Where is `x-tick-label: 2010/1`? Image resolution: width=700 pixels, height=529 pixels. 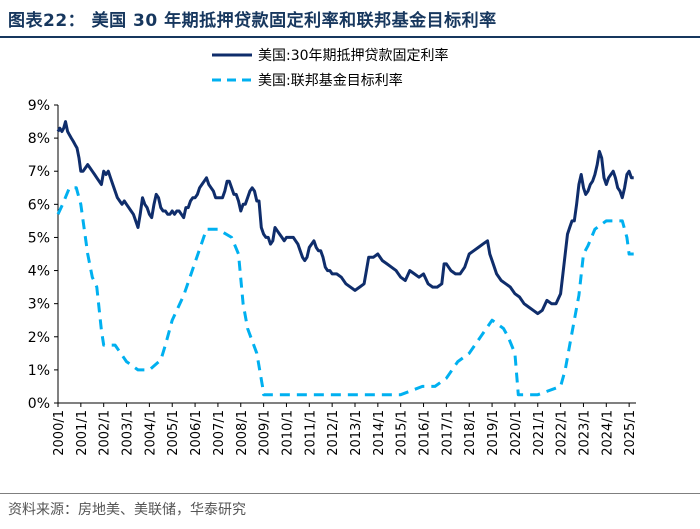
x-tick-label: 2010/1 is located at coordinates (287, 433).